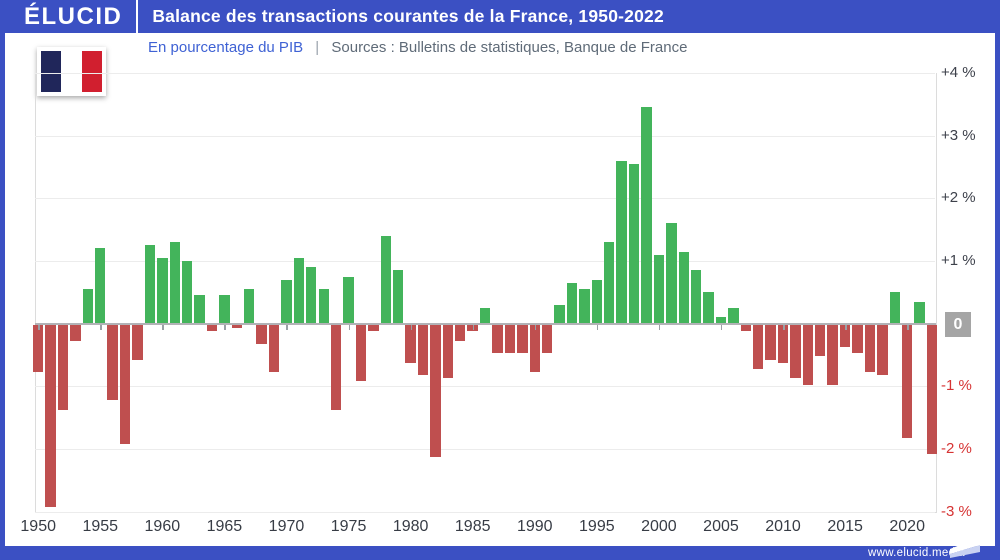 This screenshot has width=1000, height=560. Describe the element at coordinates (932, 389) in the screenshot. I see `bar-2022` at that location.